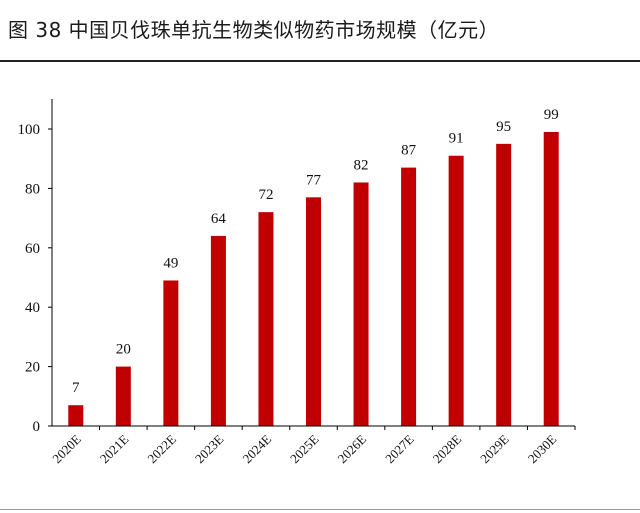 This screenshot has width=640, height=513. Describe the element at coordinates (551, 278) in the screenshot. I see `bar-2030E` at that location.